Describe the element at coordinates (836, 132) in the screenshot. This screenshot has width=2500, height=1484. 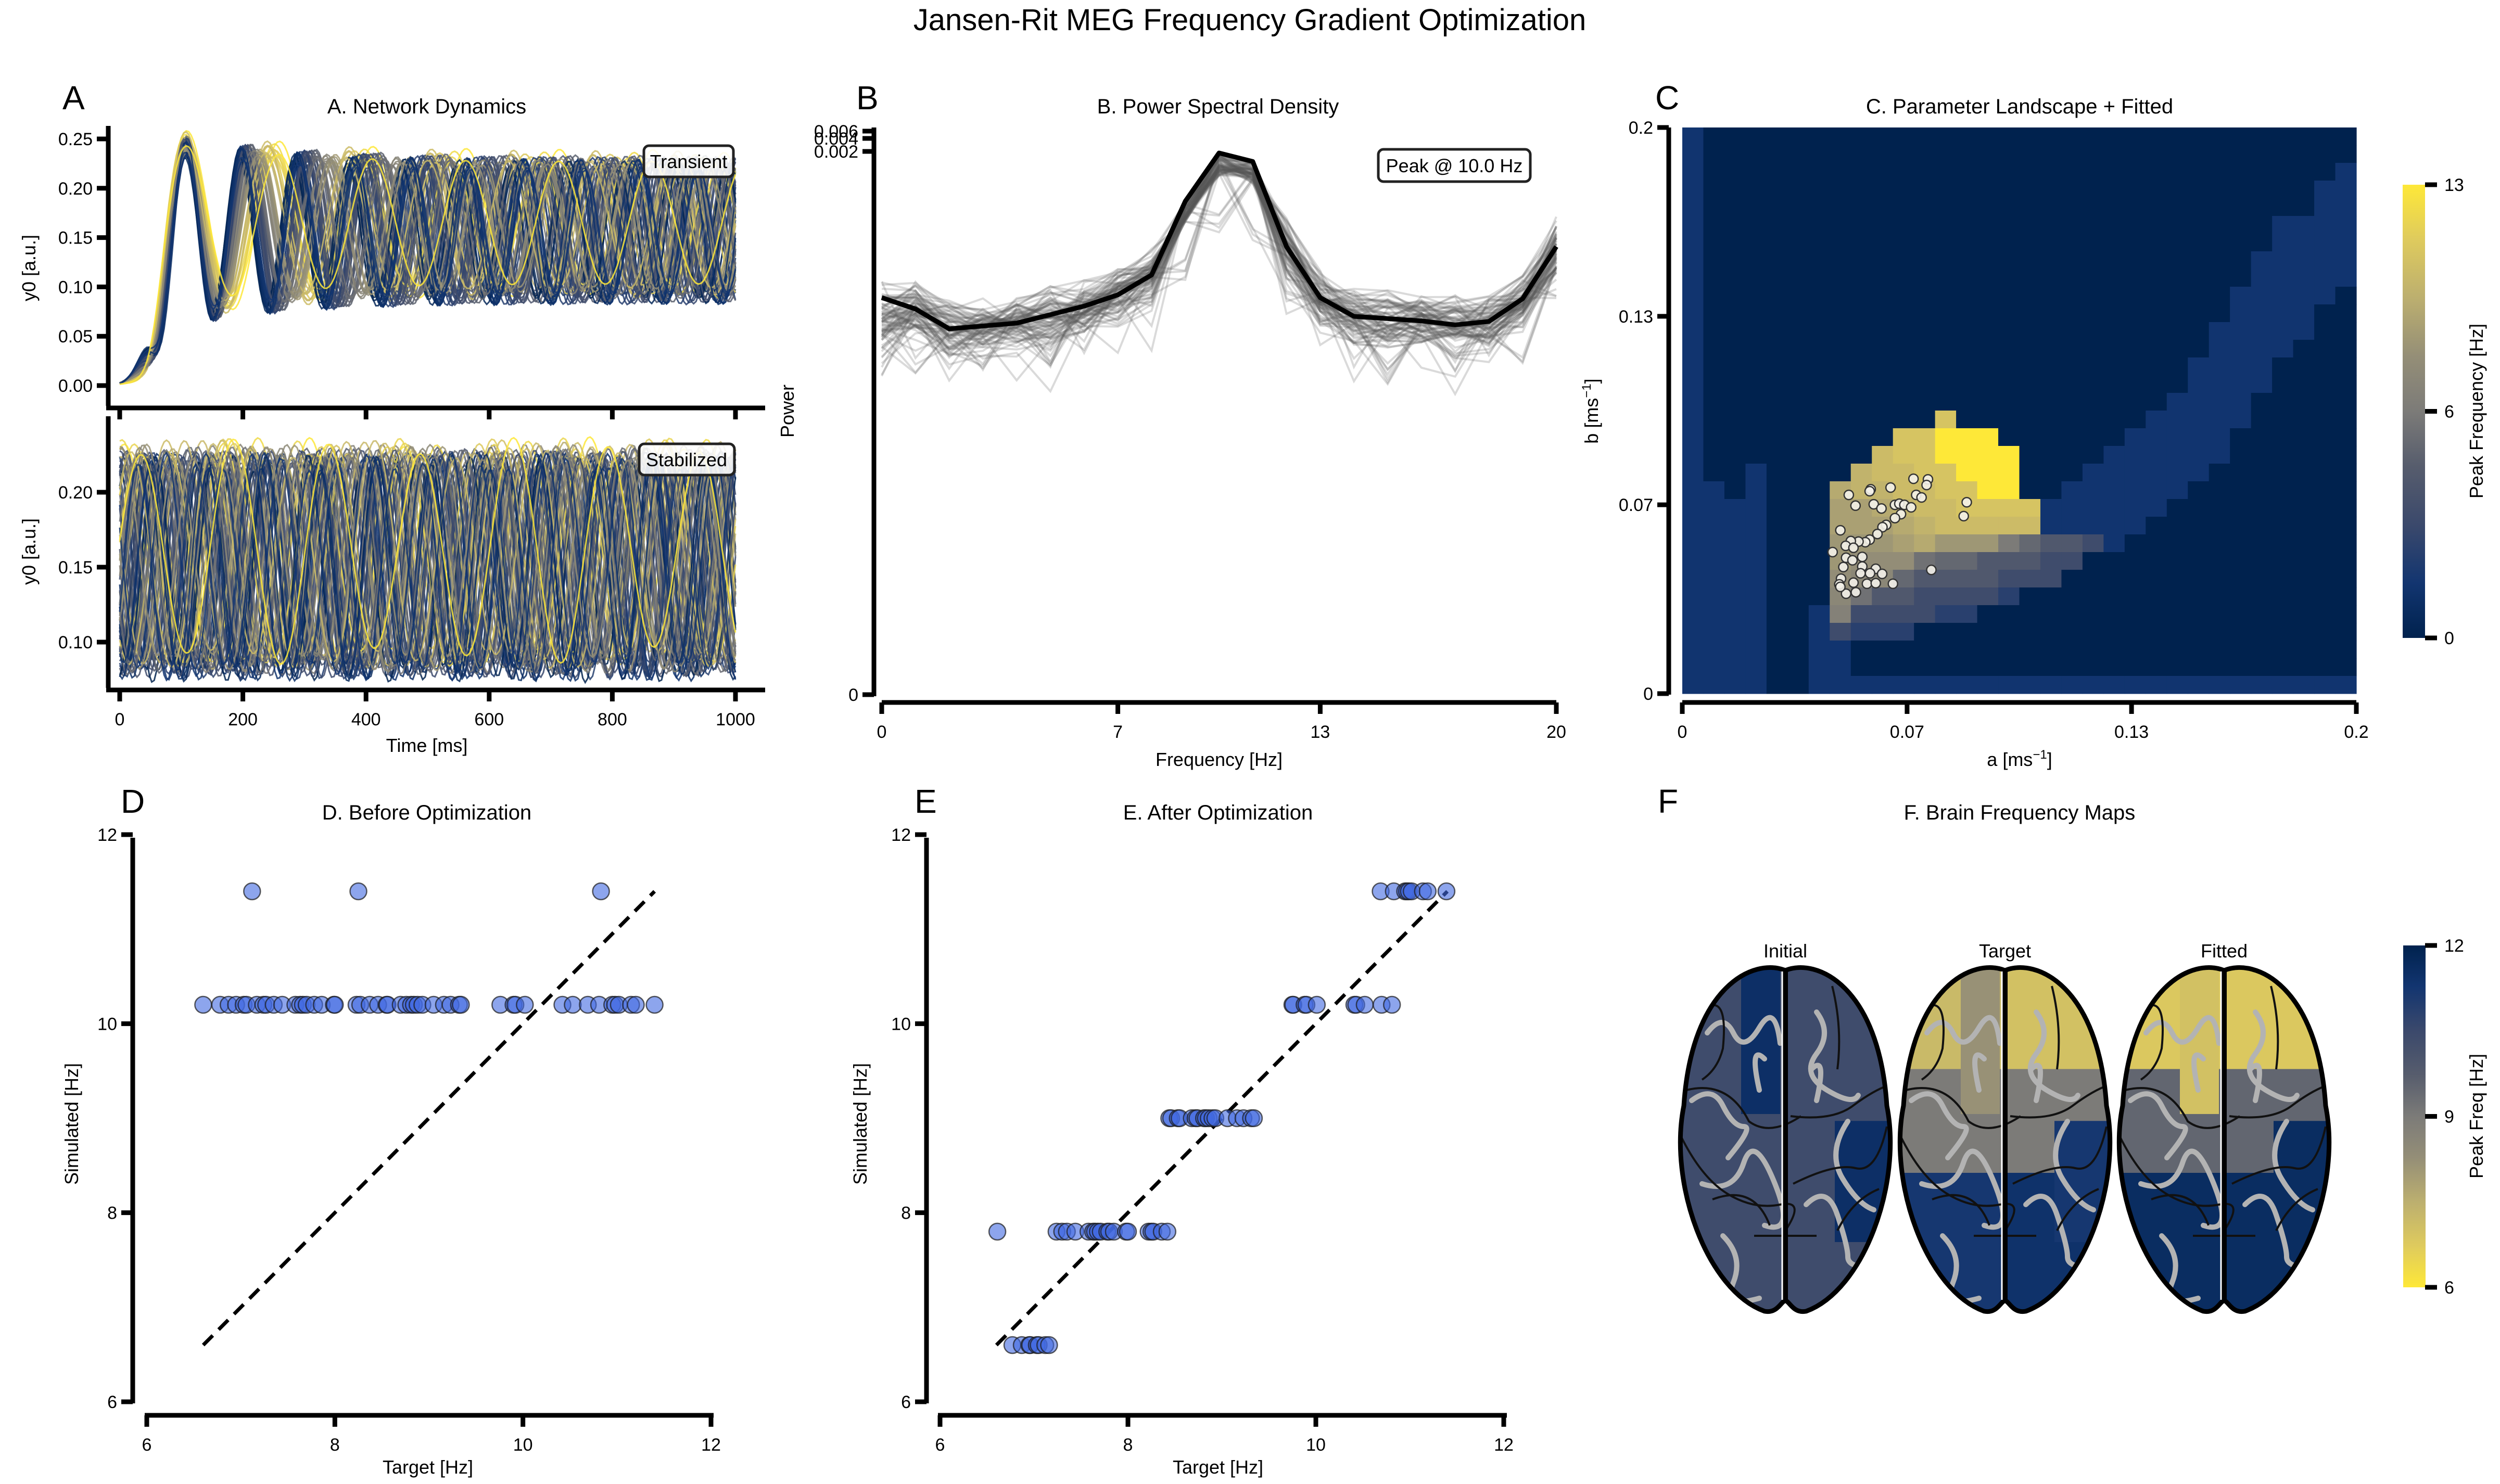
I see `b-ytick-label: 0.006` at that location.